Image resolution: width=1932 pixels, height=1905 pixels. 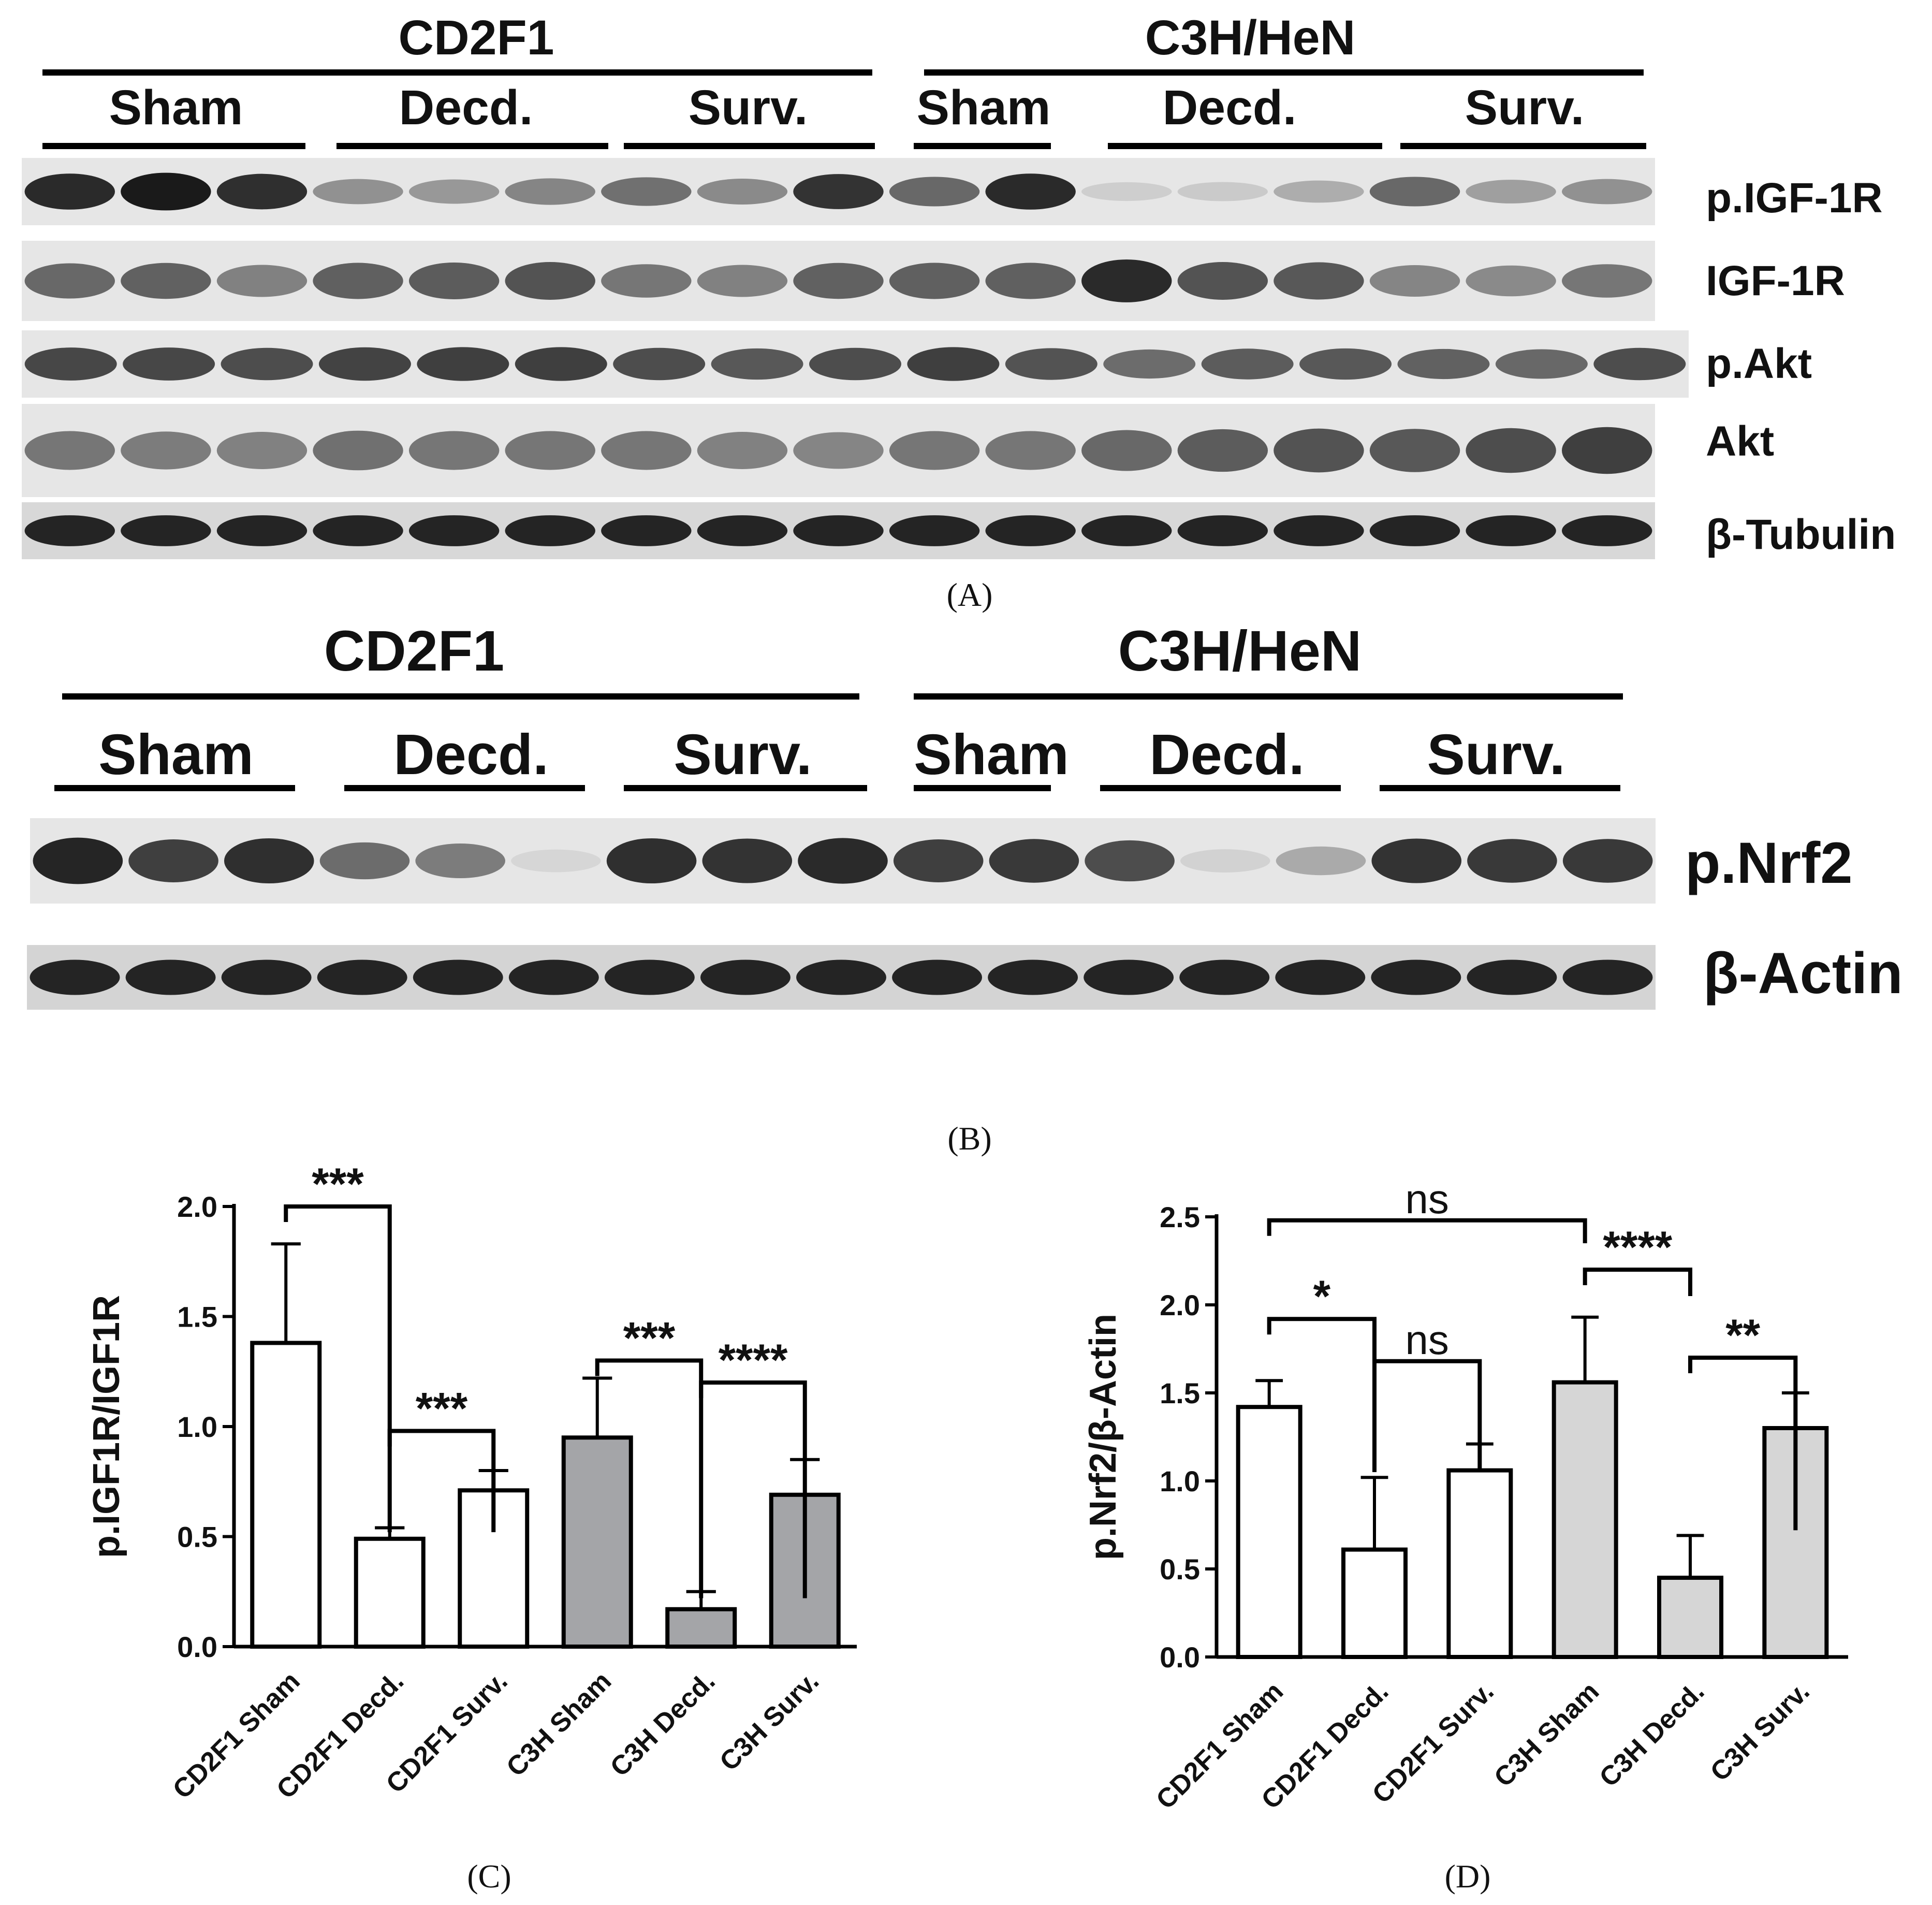 What do you see at coordinates (477, 38) in the screenshot?
I see `strain-label: CD2F1` at bounding box center [477, 38].